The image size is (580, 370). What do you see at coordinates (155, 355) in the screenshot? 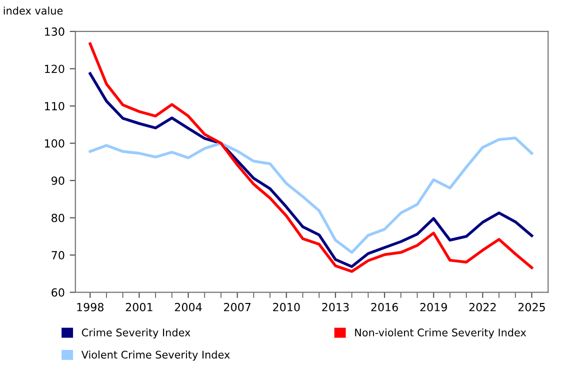
I see `legend-label: Violent Crime Severity Index` at bounding box center [155, 355].